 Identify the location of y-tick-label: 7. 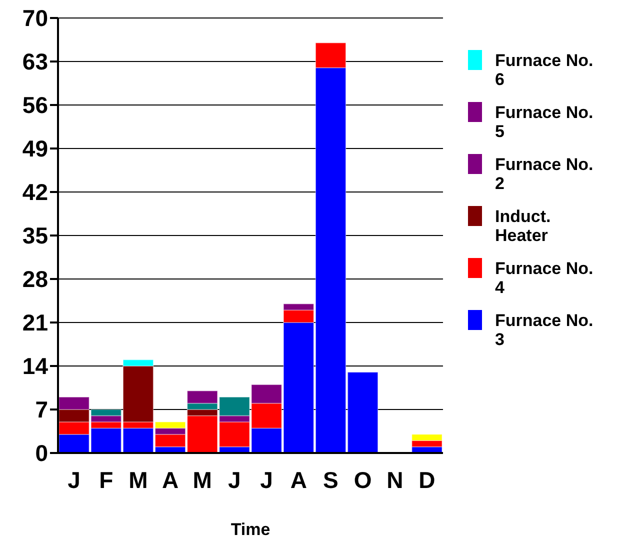
(41, 409).